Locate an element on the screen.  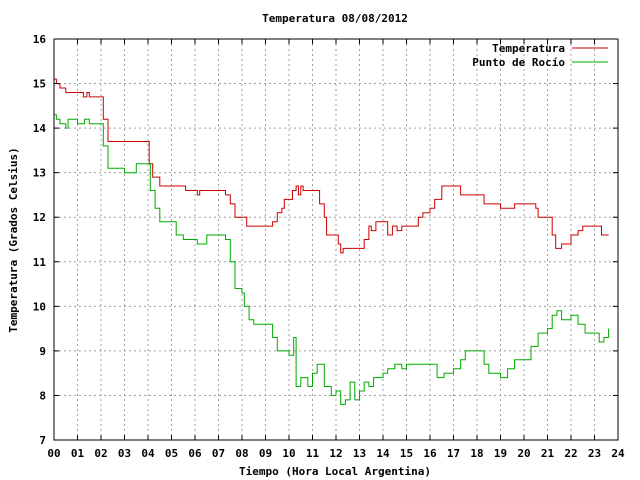
x-tick-label: 11 is located at coordinates (313, 453).